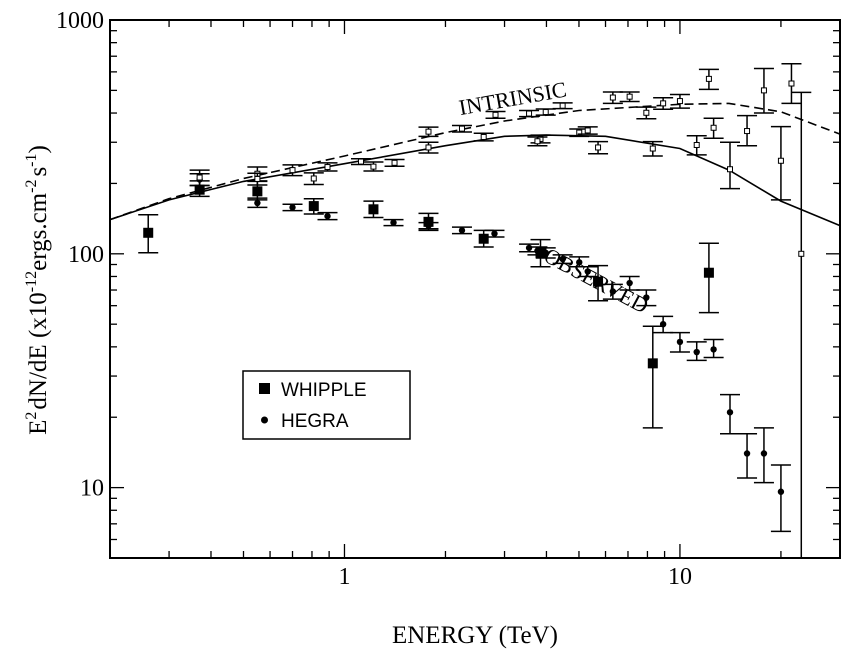  Describe the element at coordinates (92, 489) in the screenshot. I see `y-tick-label: 10` at that location.